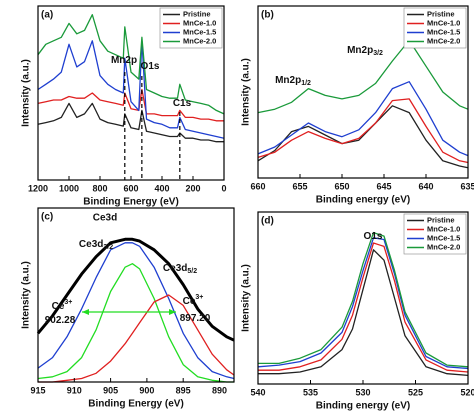  What do you see at coordinates (467, 186) in the screenshot?
I see `x-tick-label: 635` at bounding box center [467, 186].